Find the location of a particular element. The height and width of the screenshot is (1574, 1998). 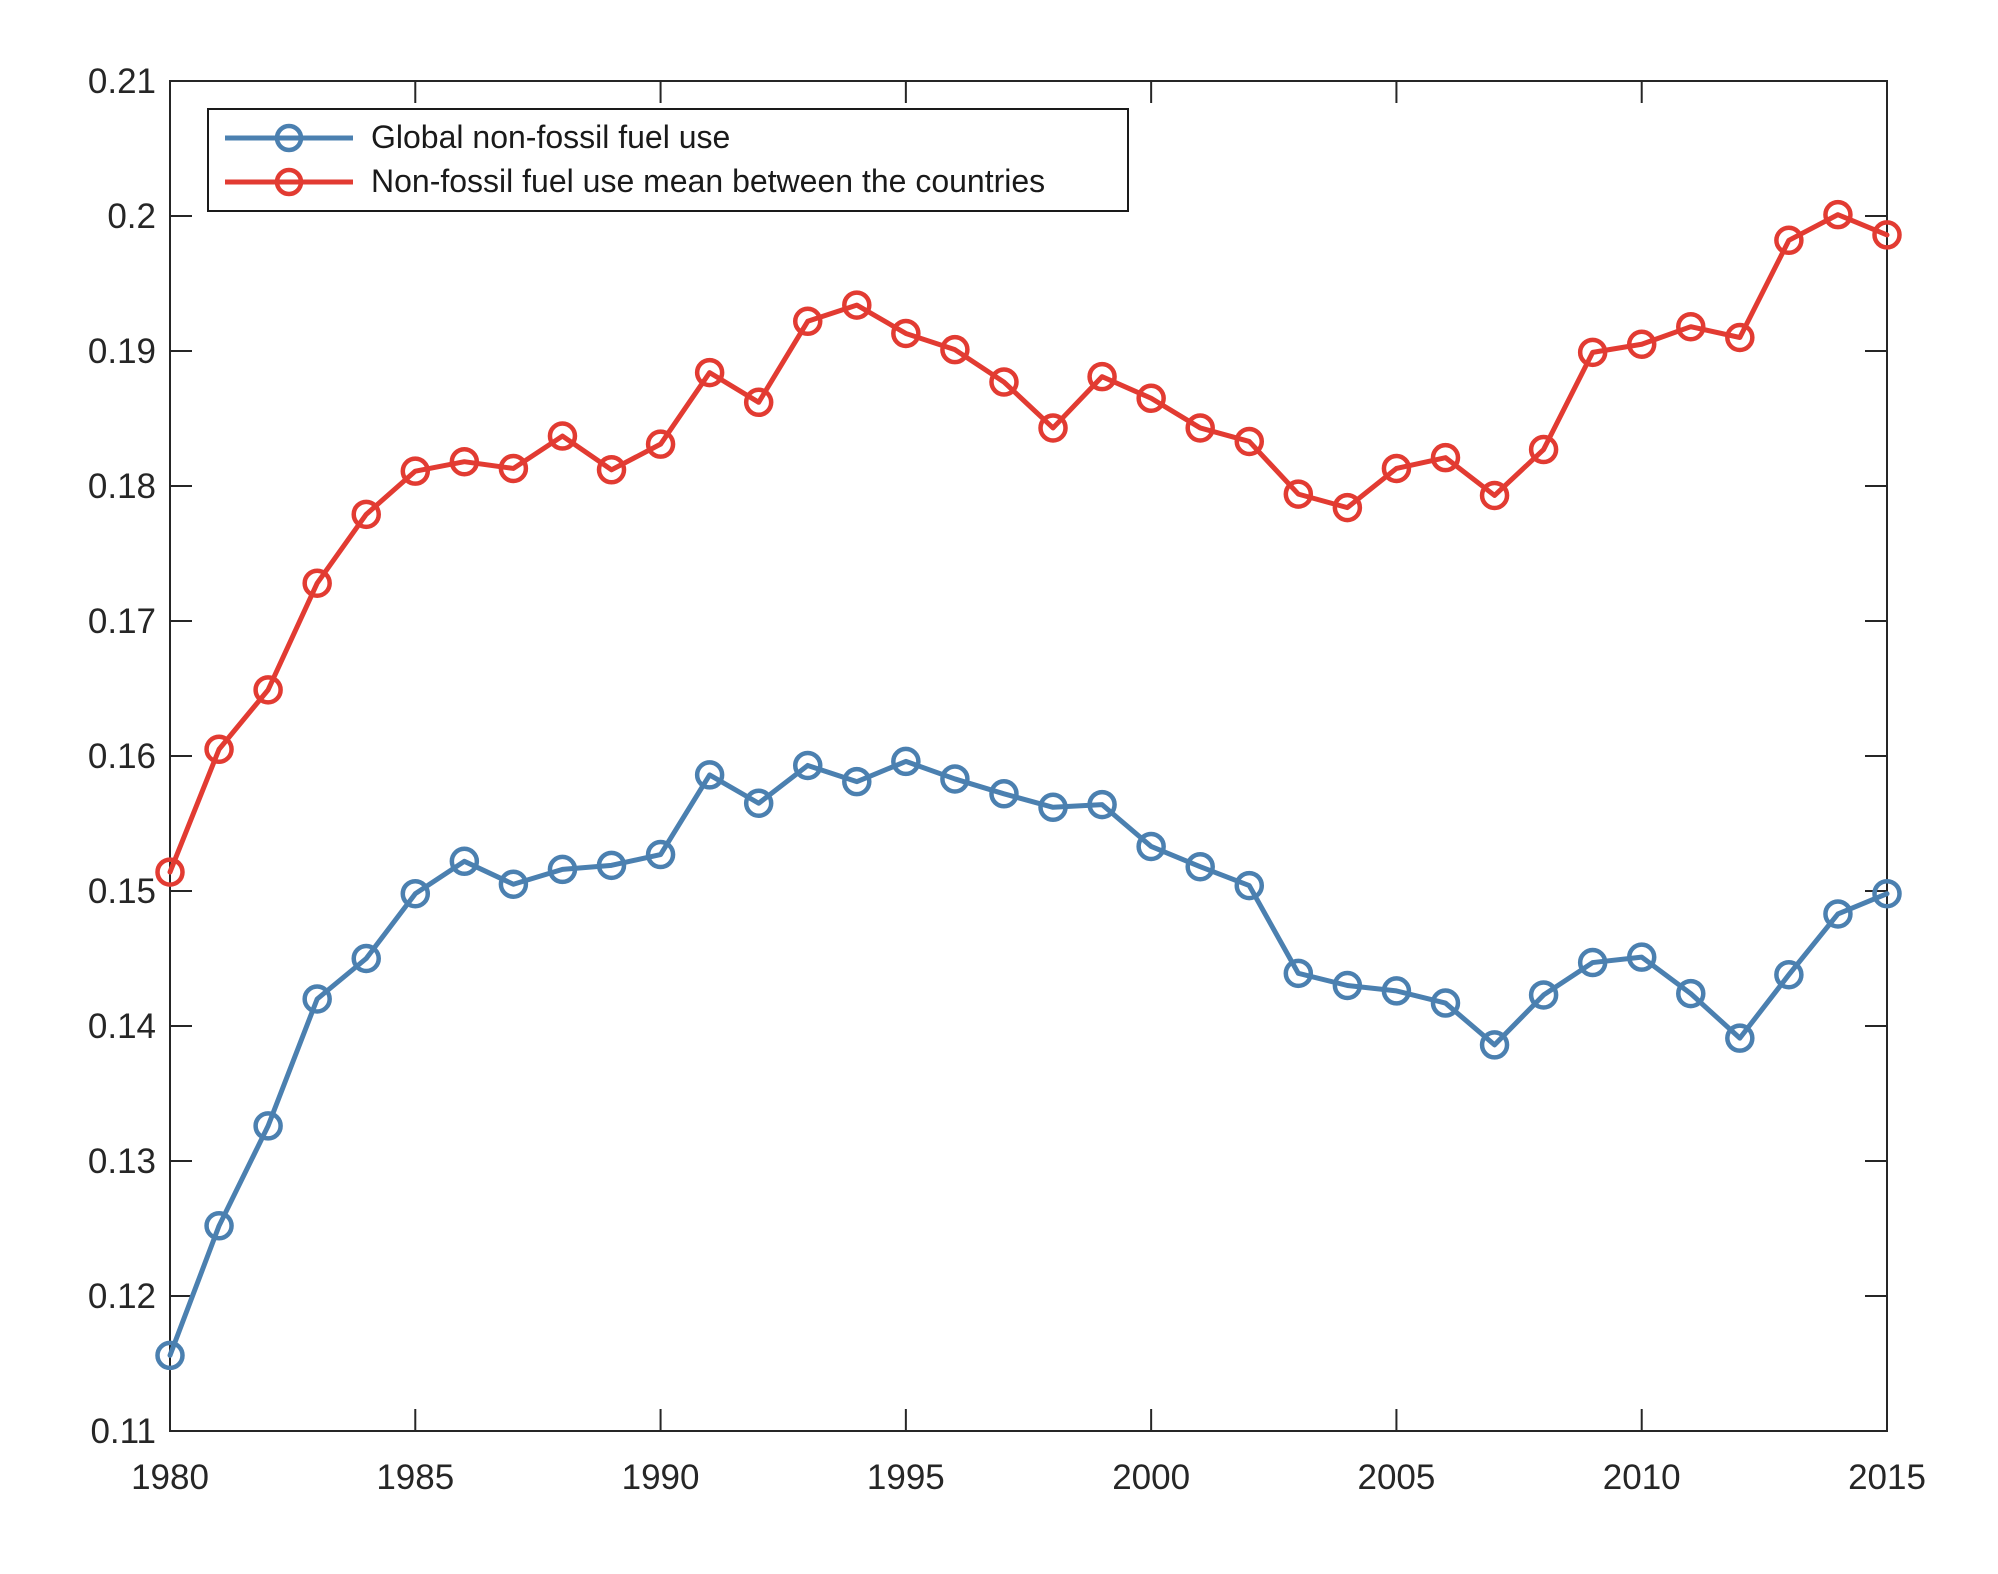

y-tick-label: 0.12 is located at coordinates (122, 1296).